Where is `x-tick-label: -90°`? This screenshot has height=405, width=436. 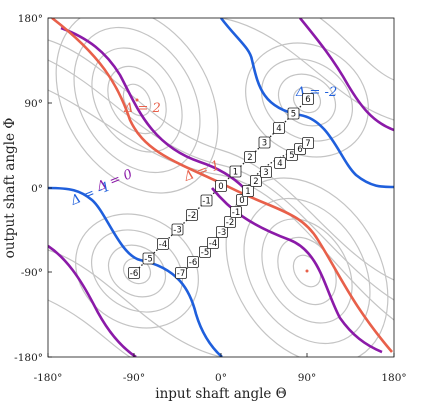
x-tick-label: -90° is located at coordinates (134, 378).